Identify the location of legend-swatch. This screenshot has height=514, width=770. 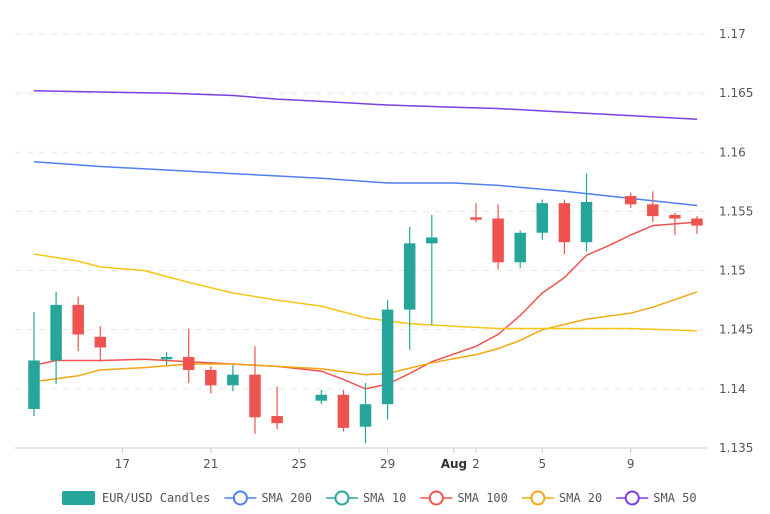
(78, 498).